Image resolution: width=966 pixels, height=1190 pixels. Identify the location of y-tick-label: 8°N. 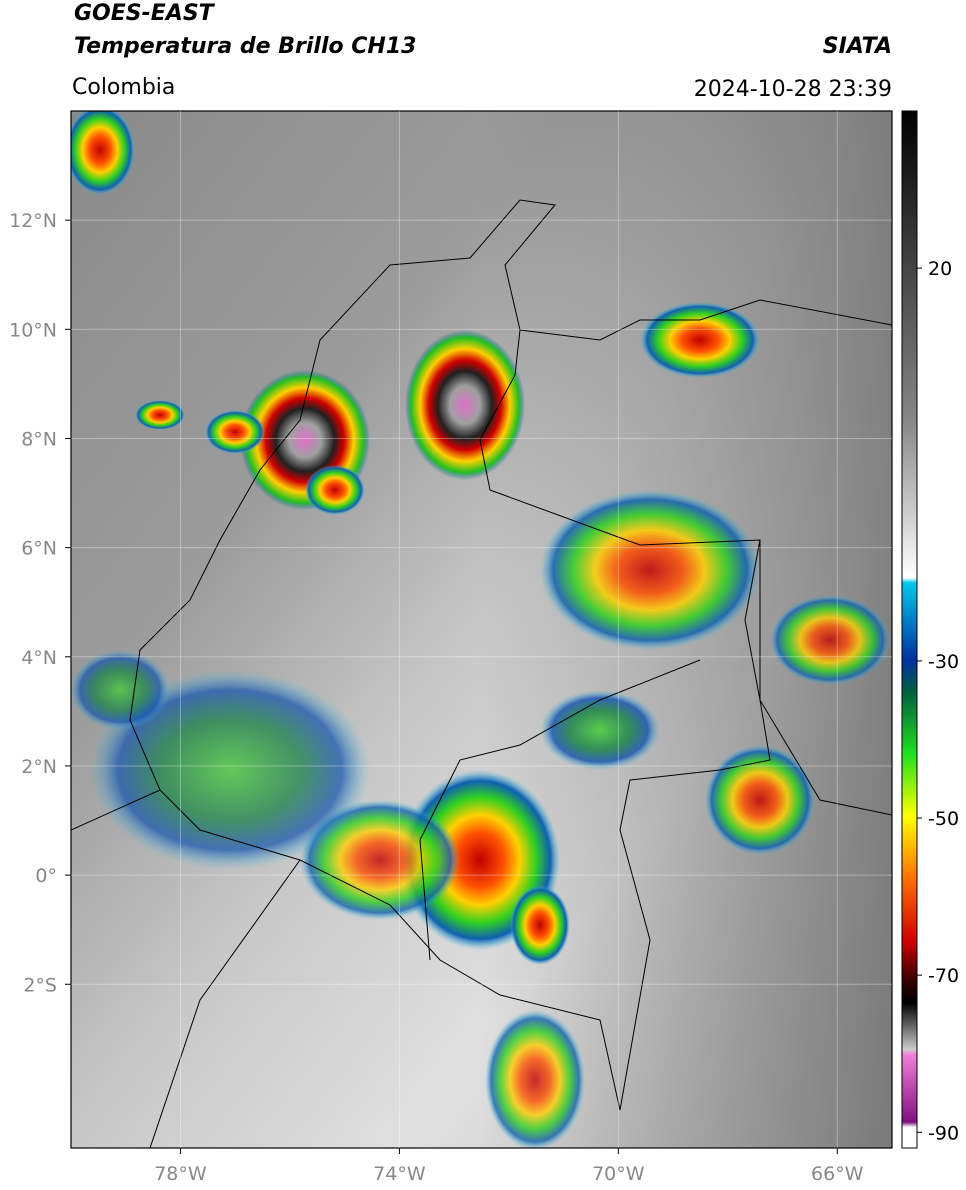
(39, 439).